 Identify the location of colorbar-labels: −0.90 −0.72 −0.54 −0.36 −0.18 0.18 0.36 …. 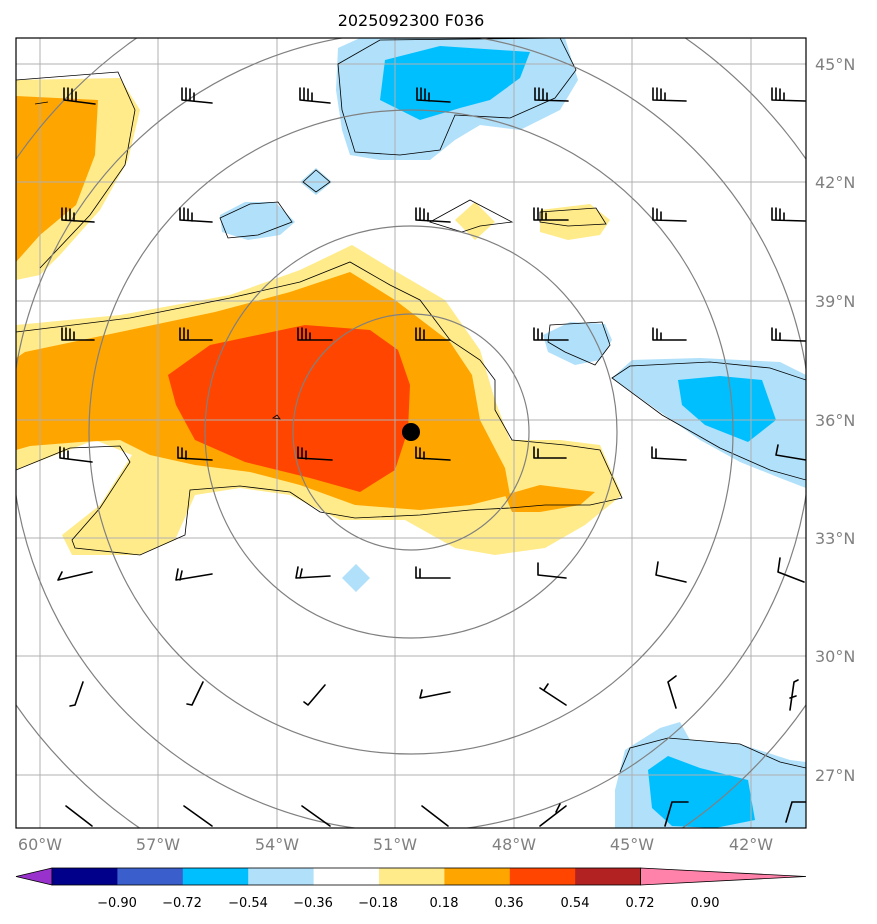
(408, 903).